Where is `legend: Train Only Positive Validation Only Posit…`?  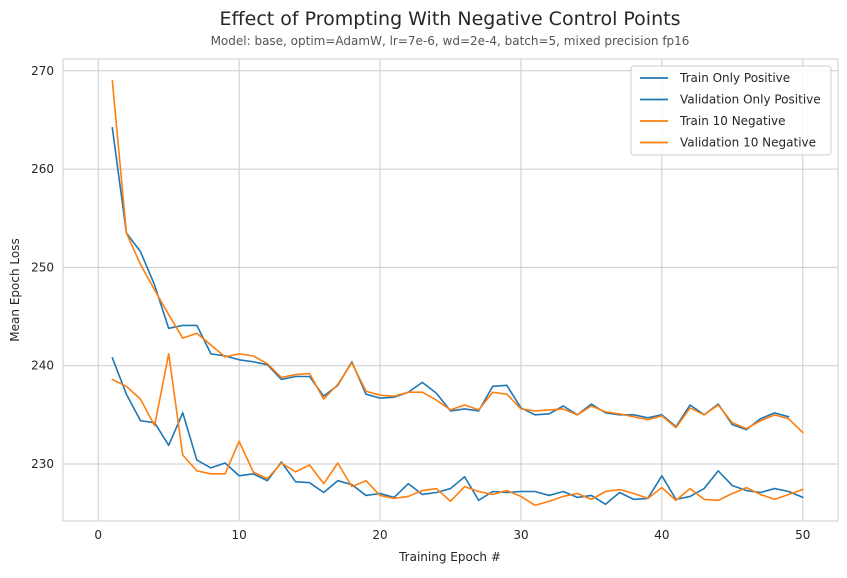 legend: Train Only Positive Validation Only Posit… is located at coordinates (731, 110).